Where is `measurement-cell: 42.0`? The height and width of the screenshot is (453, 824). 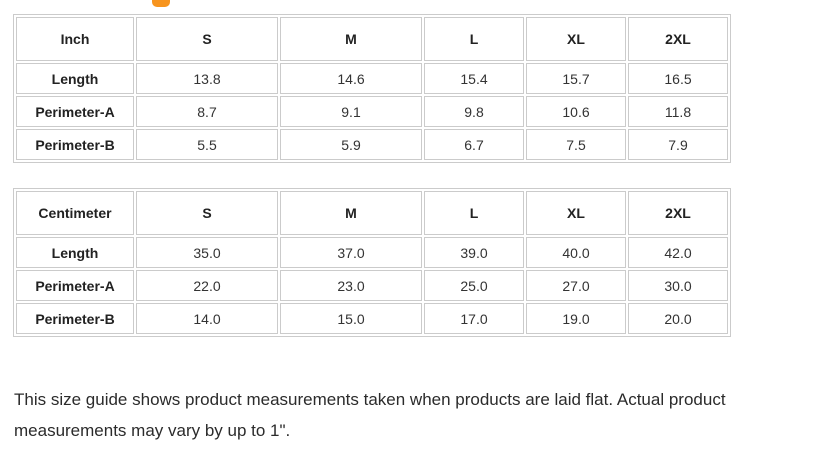
measurement-cell: 42.0 is located at coordinates (678, 252).